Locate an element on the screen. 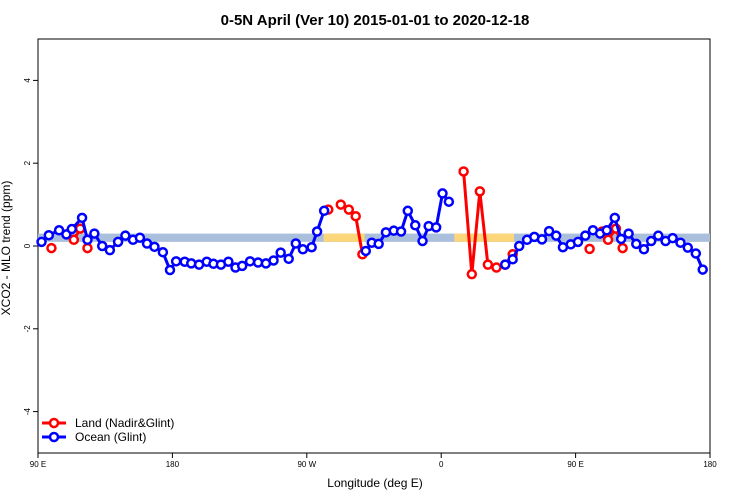  band-ocean is located at coordinates (374, 237).